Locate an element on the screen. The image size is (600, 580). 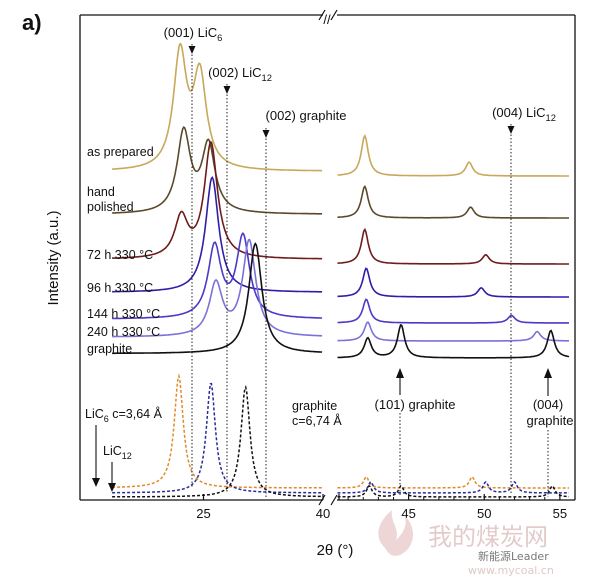
ref-label-lic6: LiC6 c=3,64 Å is located at coordinates (124, 415).